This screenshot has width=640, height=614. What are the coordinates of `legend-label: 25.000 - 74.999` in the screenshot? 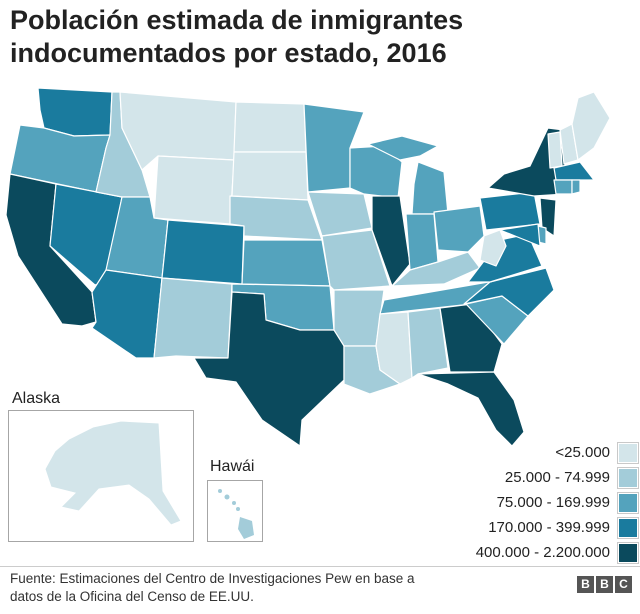 It's located at (557, 477).